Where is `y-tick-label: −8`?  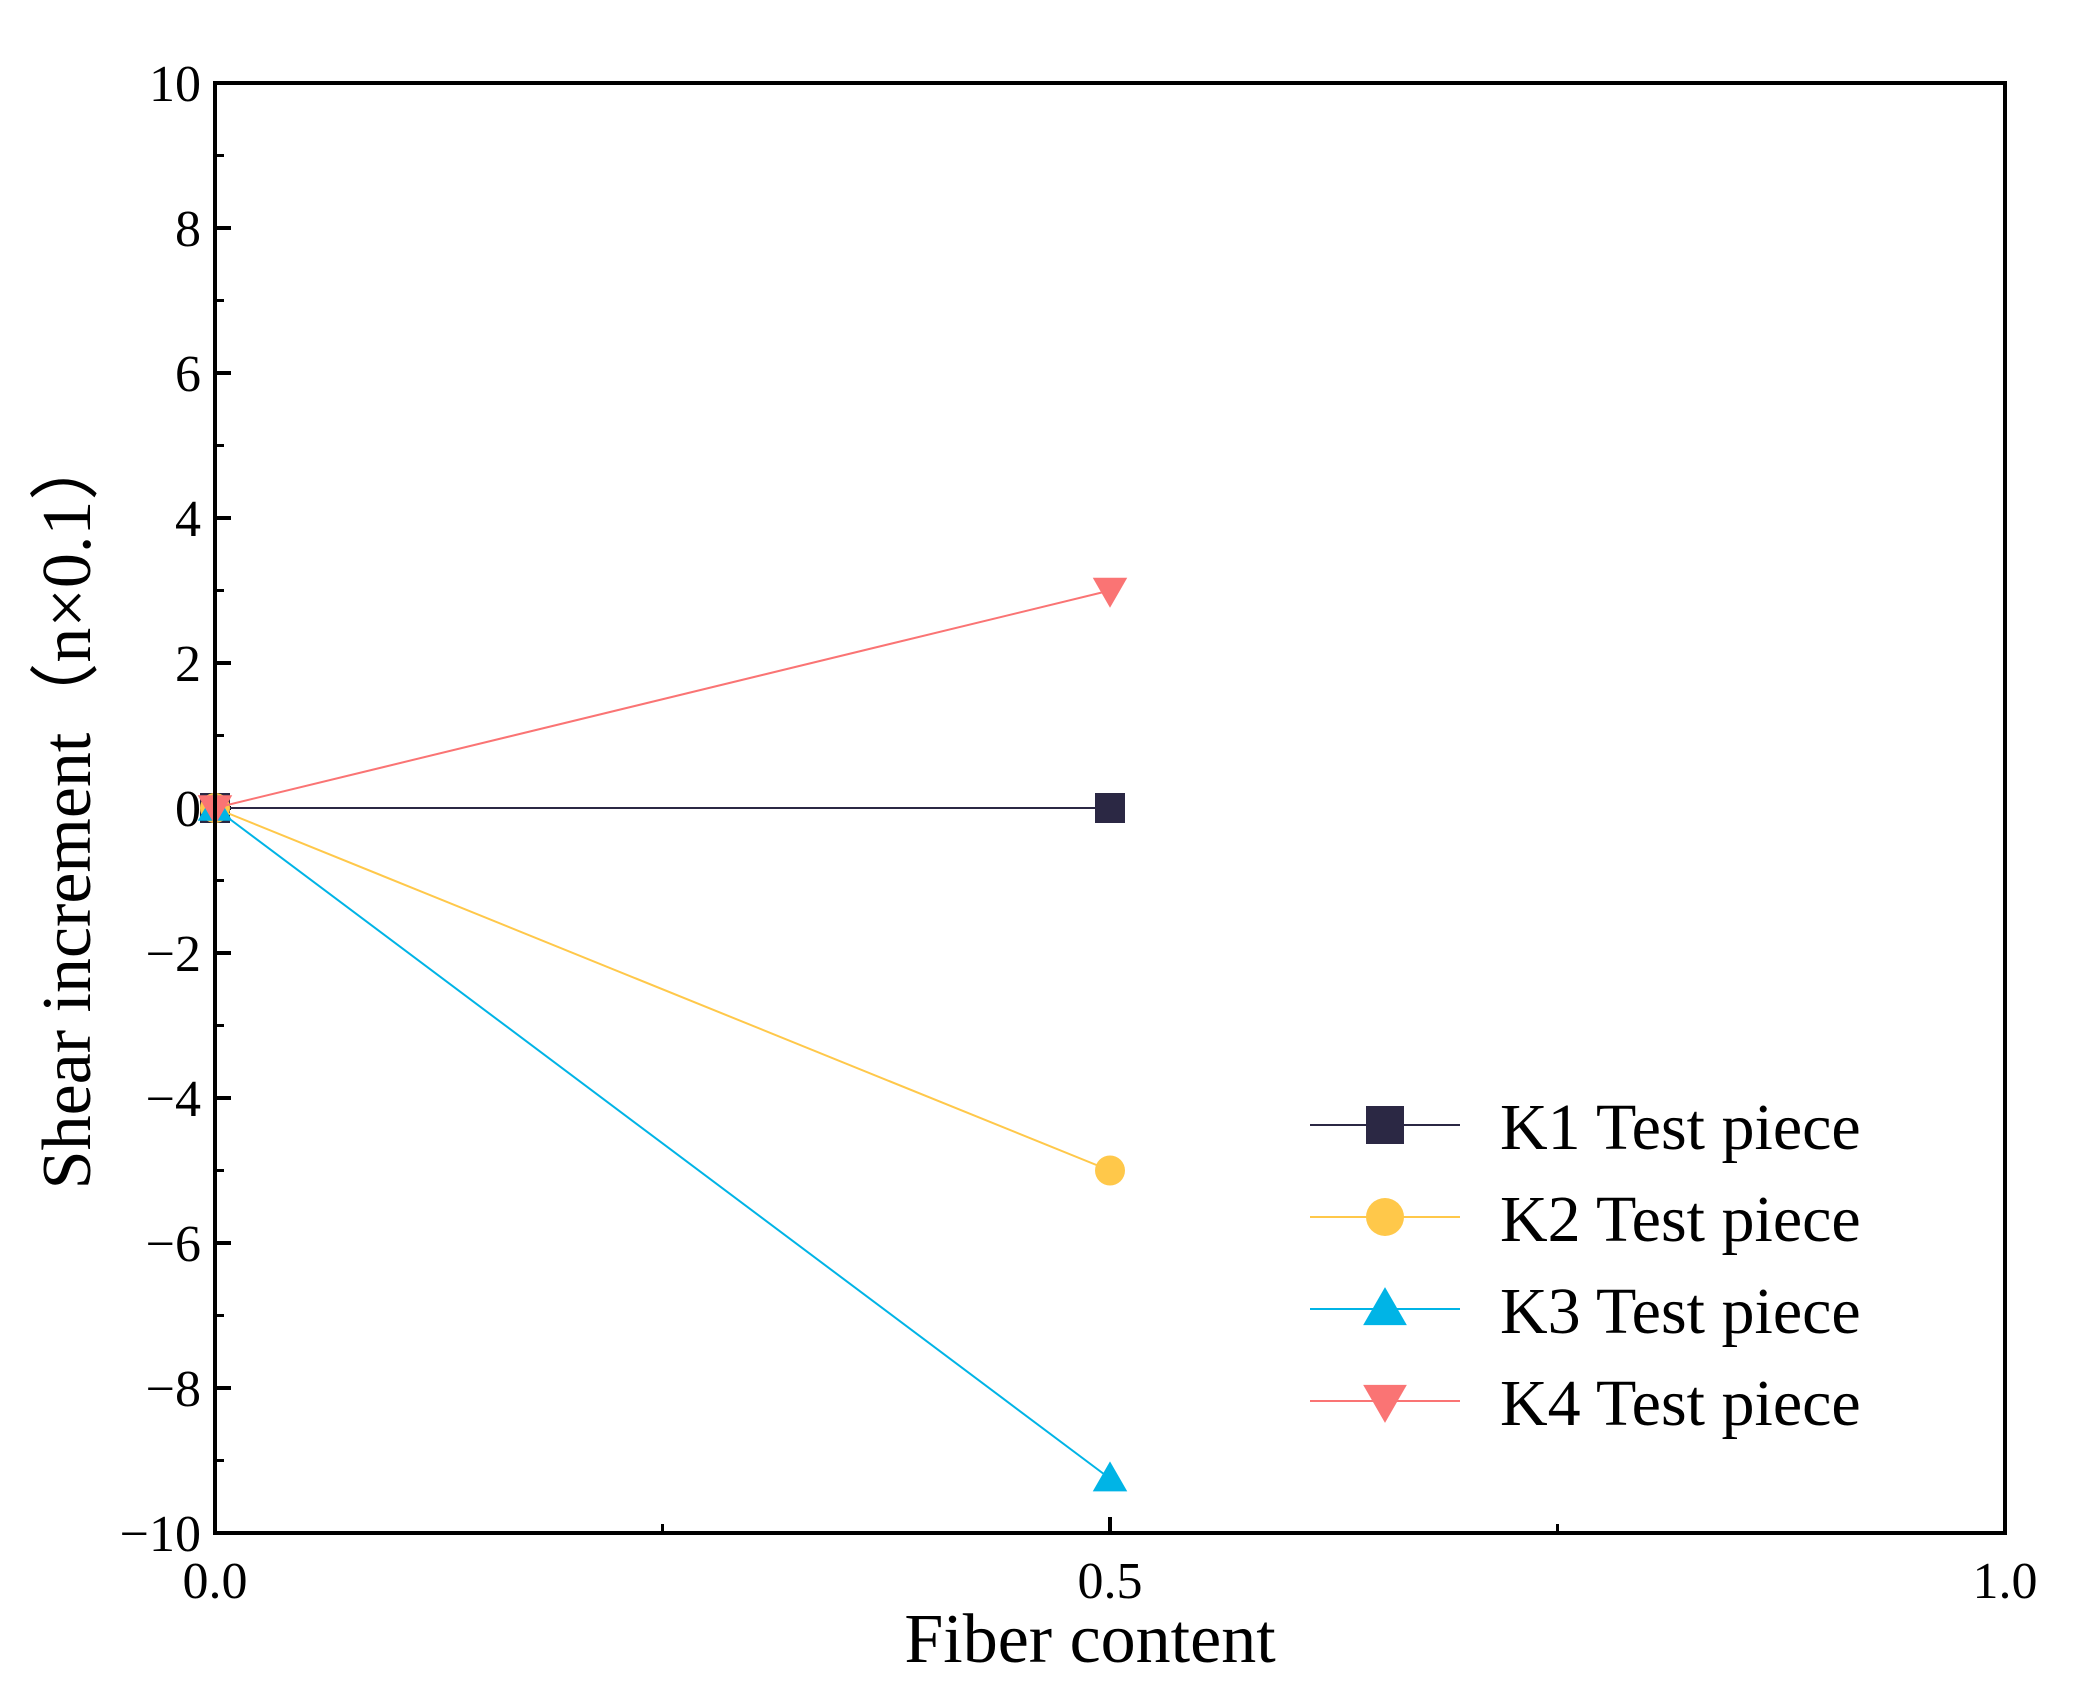 y-tick-label: −8 is located at coordinates (173, 1389).